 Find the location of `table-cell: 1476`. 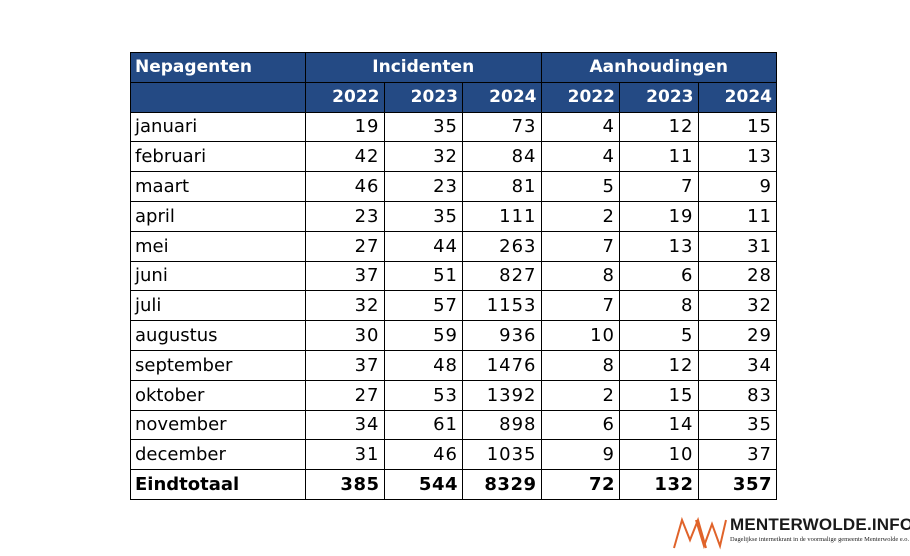

table-cell: 1476 is located at coordinates (502, 365).